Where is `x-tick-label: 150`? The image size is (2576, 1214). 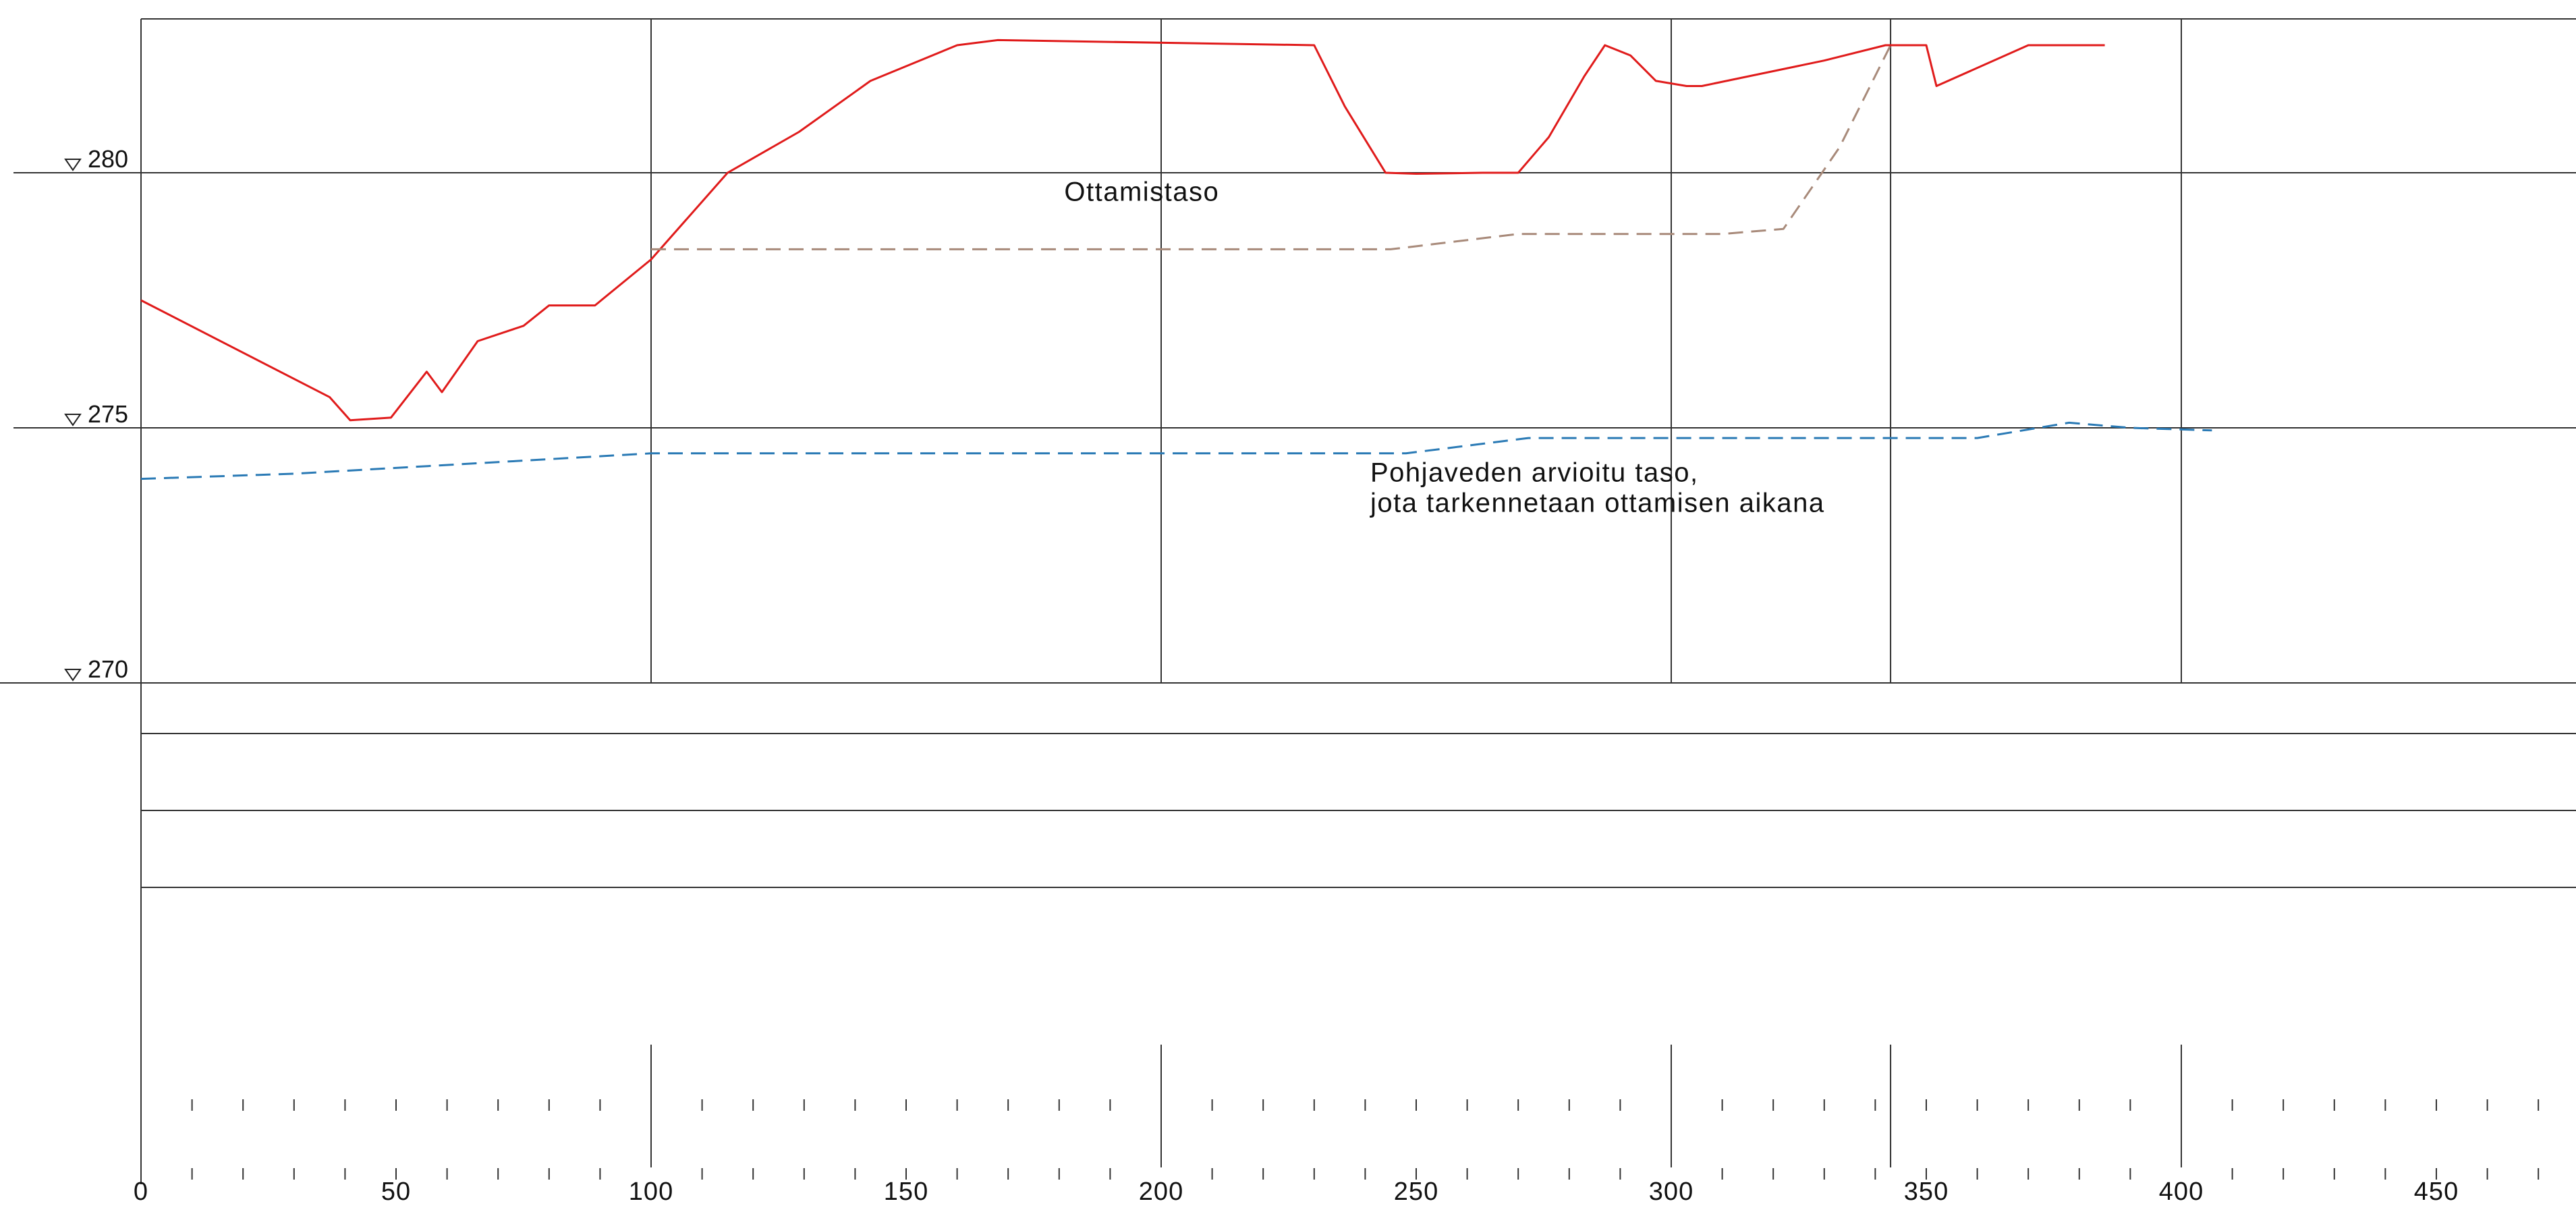 x-tick-label: 150 is located at coordinates (906, 1192).